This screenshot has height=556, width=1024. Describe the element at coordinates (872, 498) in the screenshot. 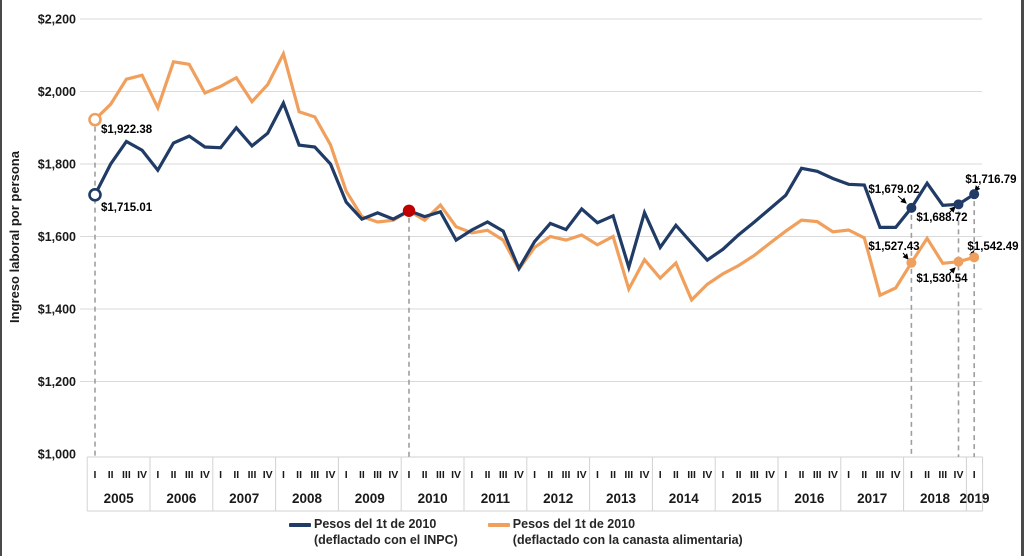

I see `year-label: 2017` at that location.